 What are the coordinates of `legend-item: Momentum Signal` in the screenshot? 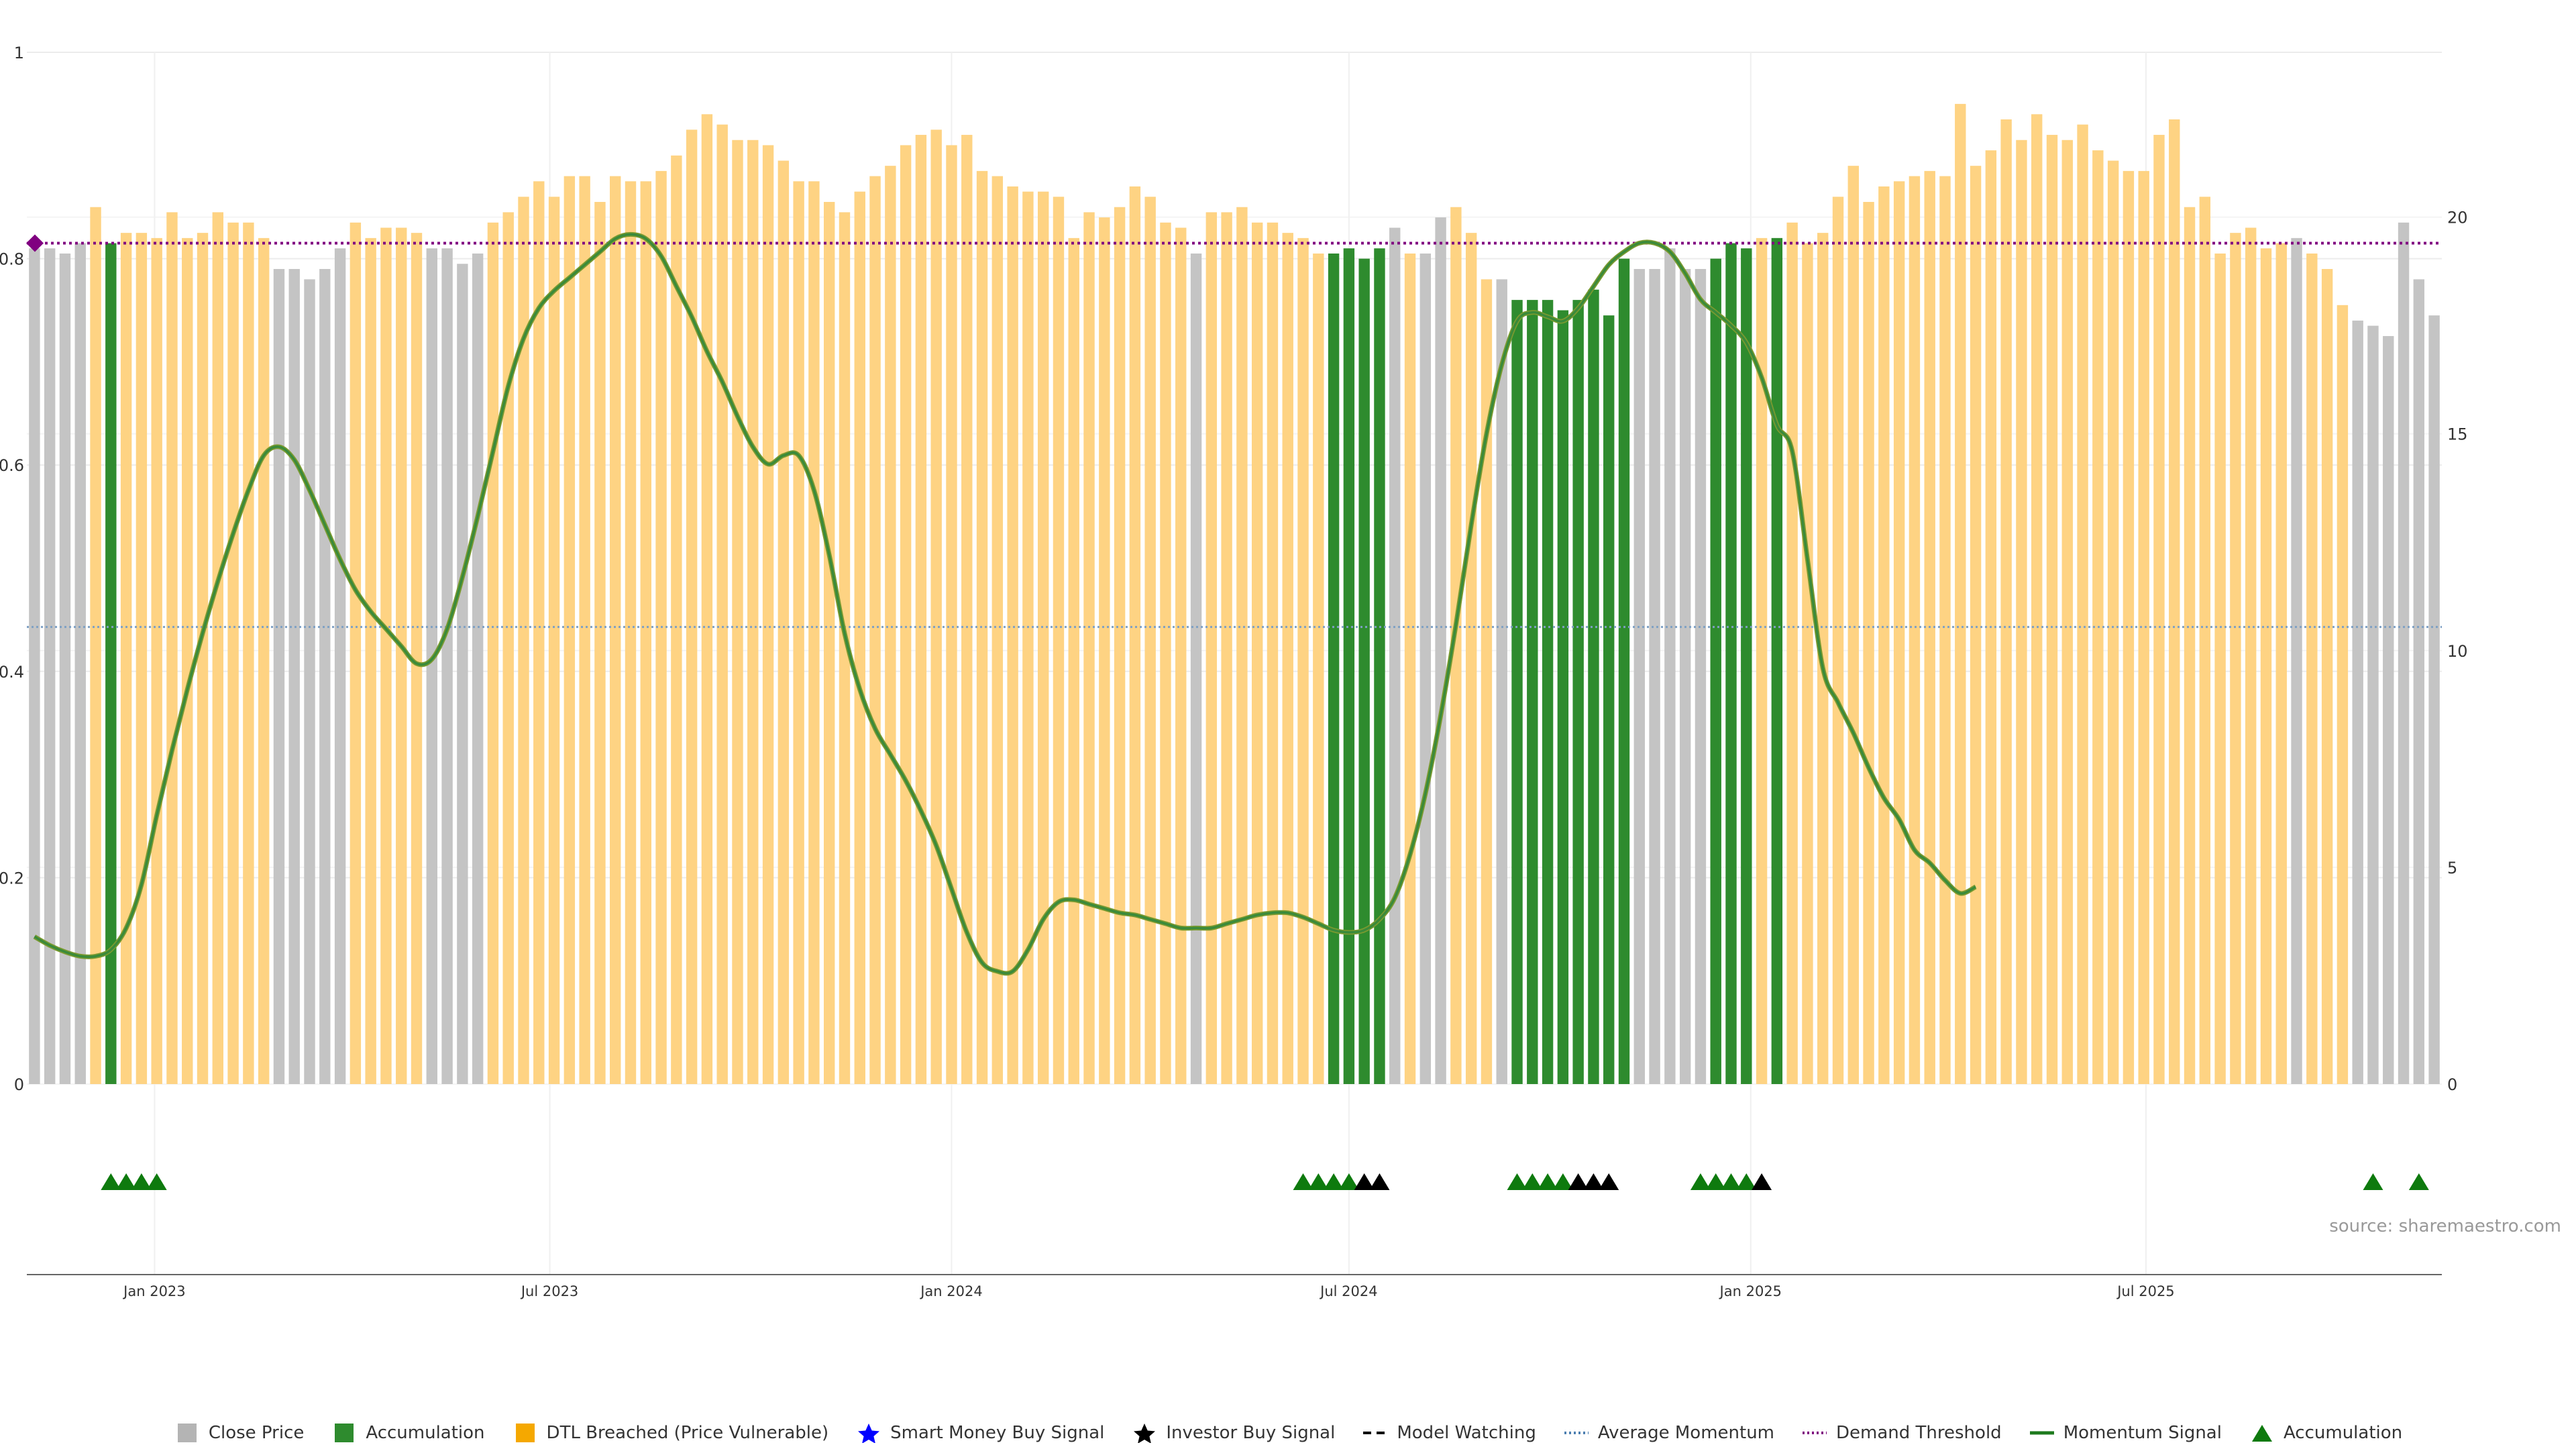 It's located at (2125, 1433).